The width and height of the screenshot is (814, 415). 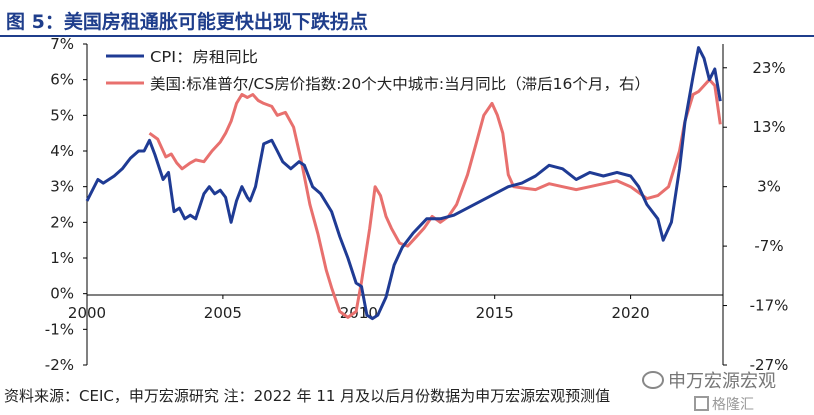 I want to click on wechat-icon, so click(x=653, y=380).